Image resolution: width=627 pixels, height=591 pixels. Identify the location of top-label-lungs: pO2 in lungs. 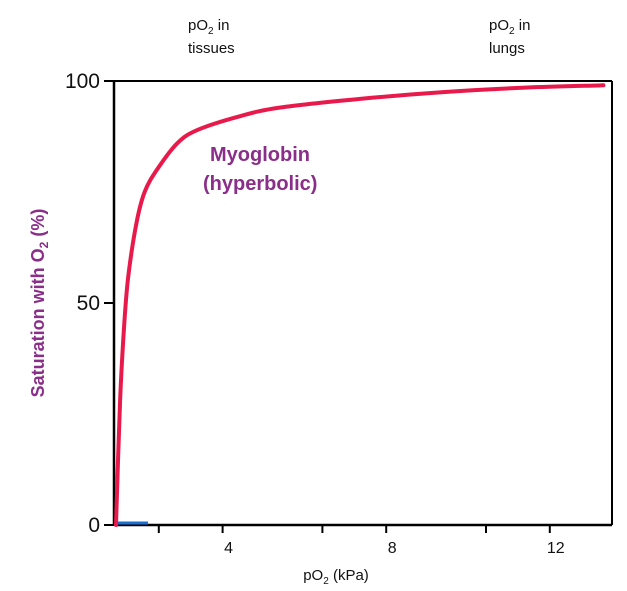
(509, 37).